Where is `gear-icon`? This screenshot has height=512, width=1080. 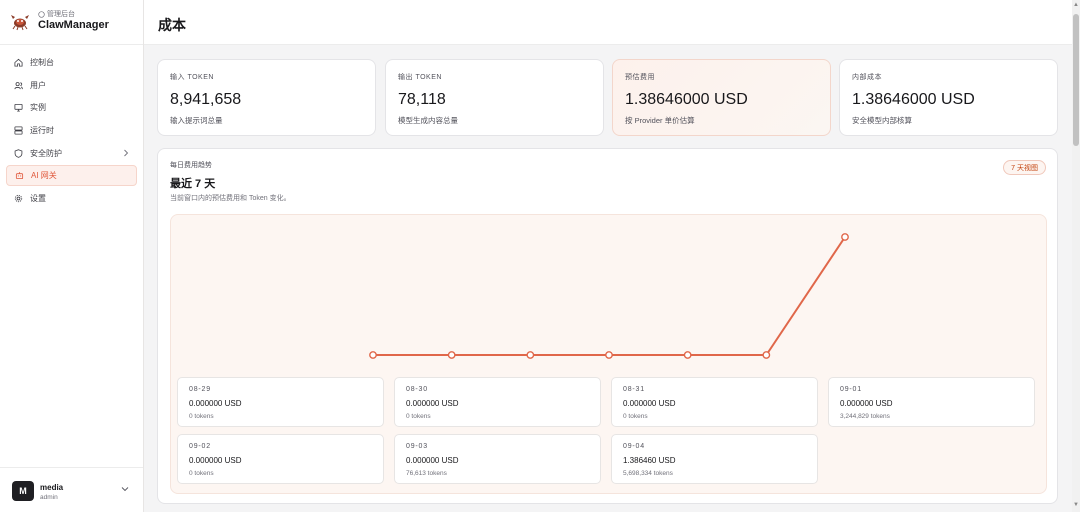
gear-icon is located at coordinates (18, 199).